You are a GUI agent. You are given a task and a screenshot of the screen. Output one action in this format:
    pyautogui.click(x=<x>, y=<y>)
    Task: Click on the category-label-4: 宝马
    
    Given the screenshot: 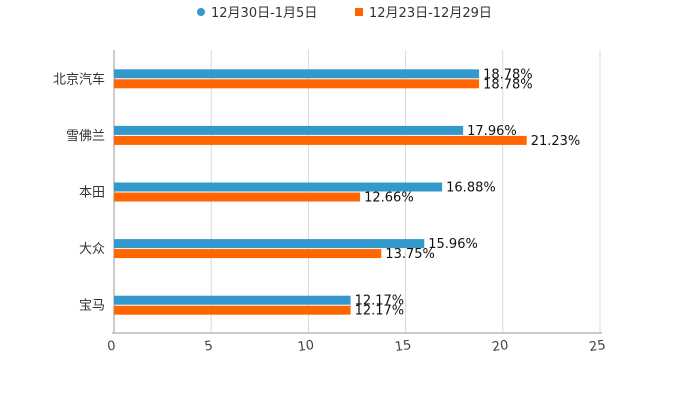 What is the action you would take?
    pyautogui.click(x=92, y=306)
    